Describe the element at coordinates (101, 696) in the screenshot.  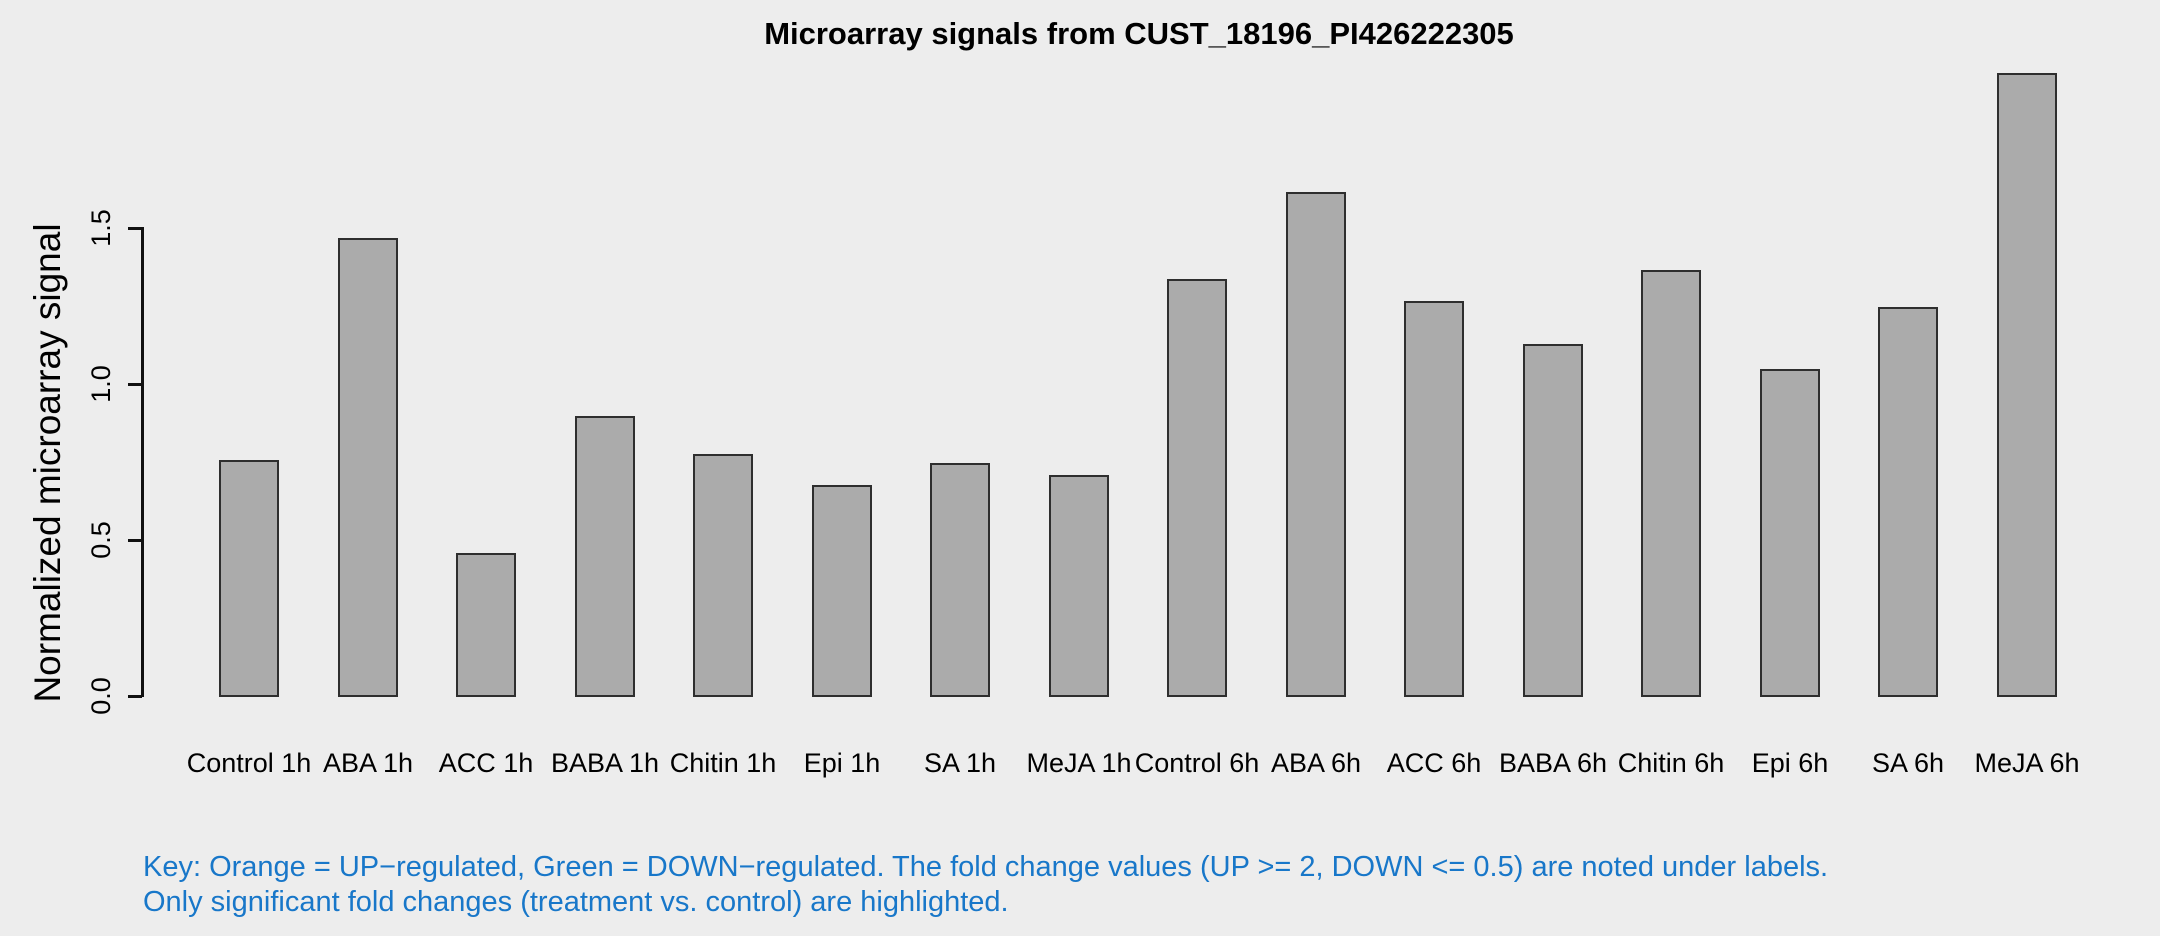
I see `y-tick-label: 0.0` at that location.